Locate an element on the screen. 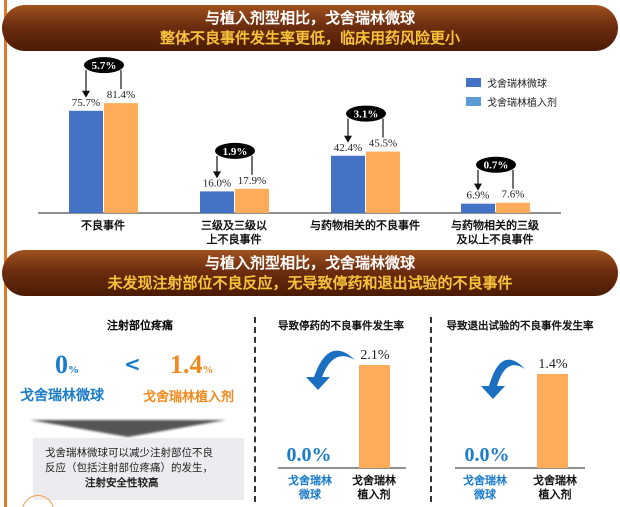 The height and width of the screenshot is (507, 620). banner-subtitle: 未发现注射部位不良反应，无导致停药和退出试验的不良事件 is located at coordinates (310, 283).